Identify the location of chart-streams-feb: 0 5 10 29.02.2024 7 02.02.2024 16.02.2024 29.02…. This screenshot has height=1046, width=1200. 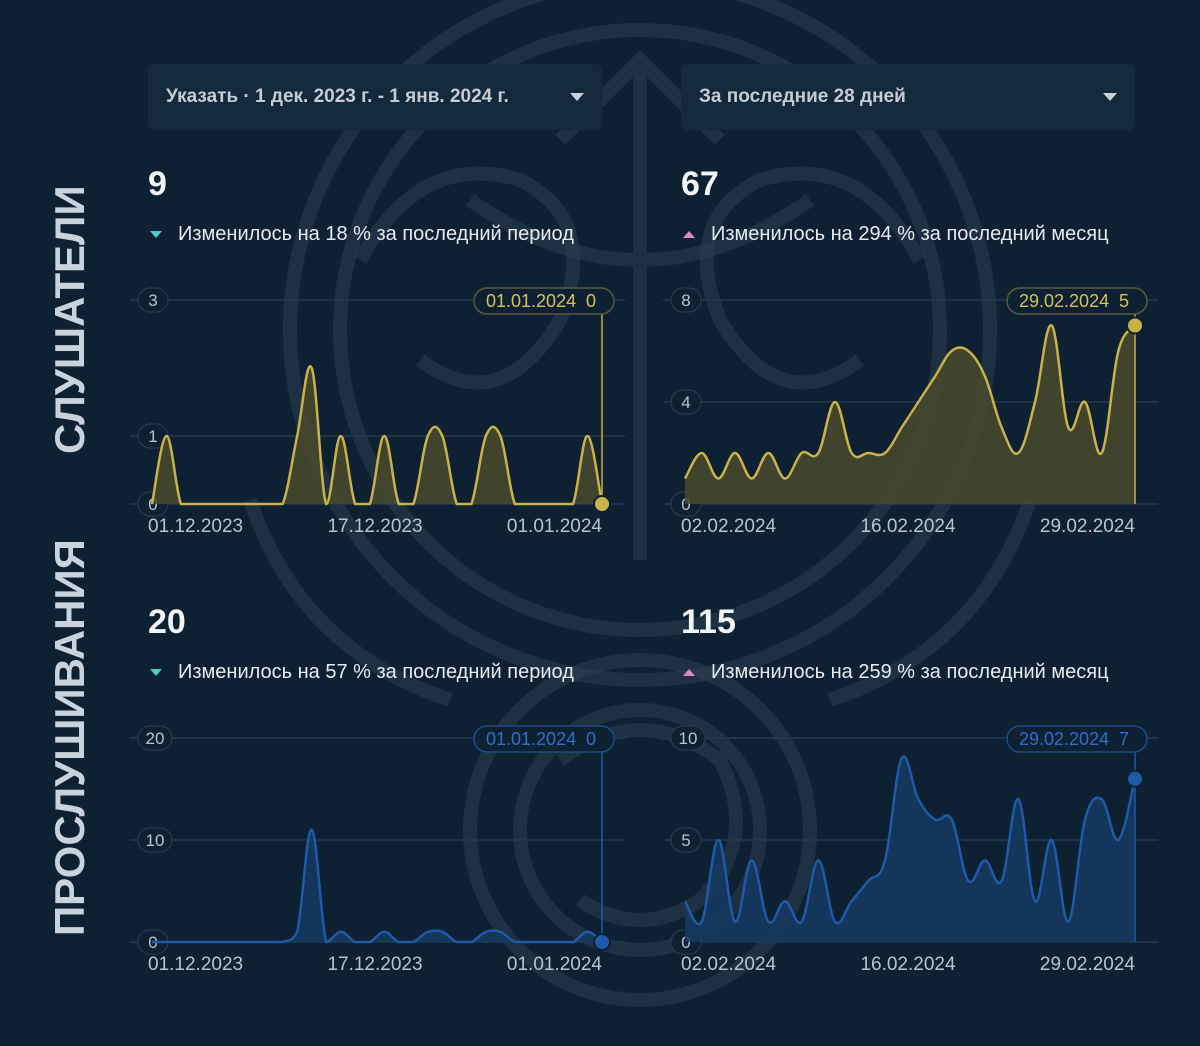
(913, 853).